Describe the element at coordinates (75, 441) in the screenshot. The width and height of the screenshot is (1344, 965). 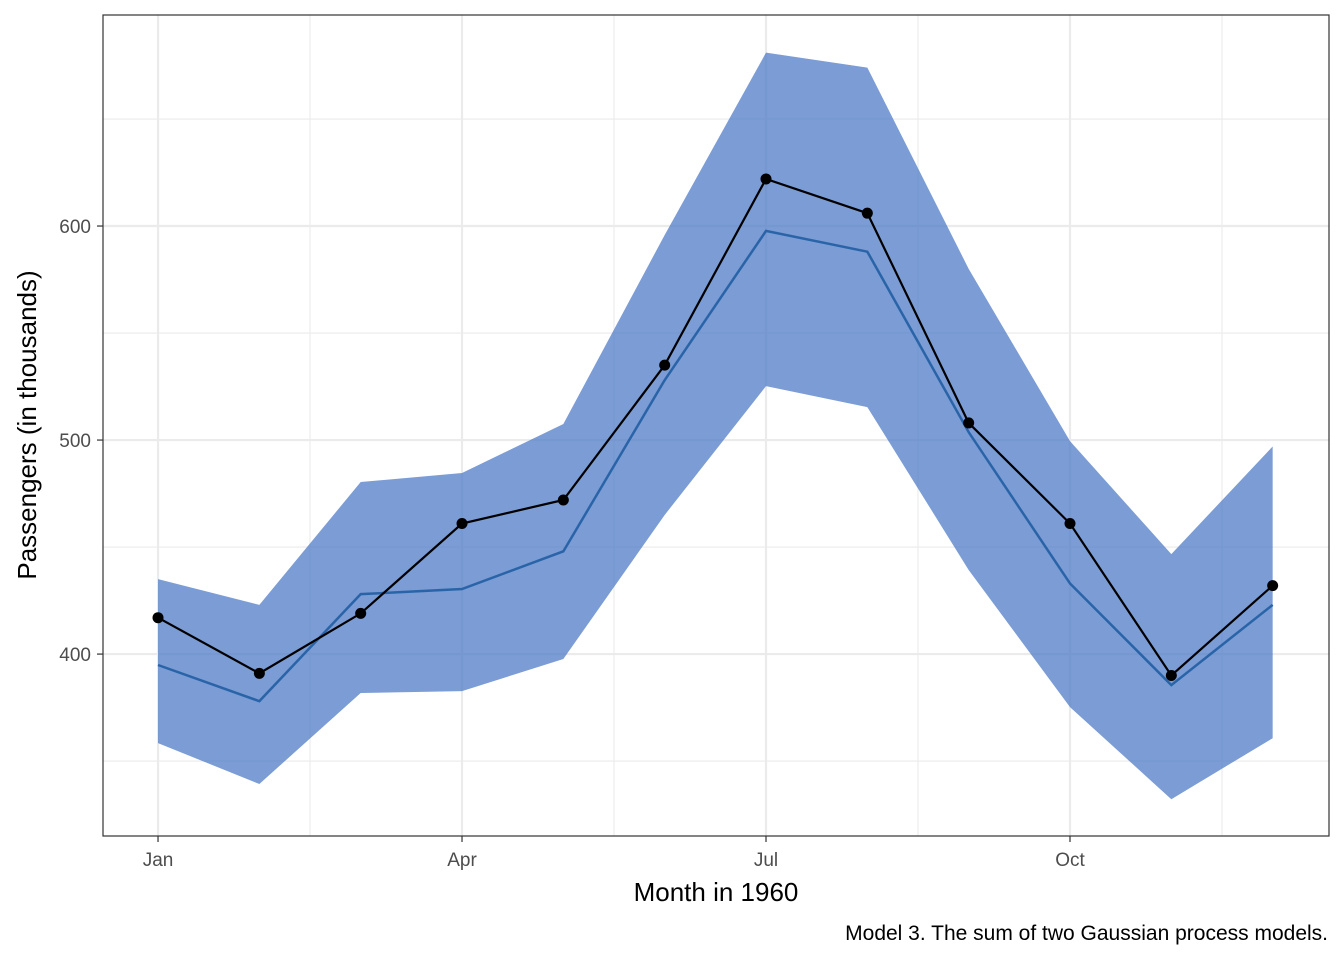
I see `y-tick-label: 500` at that location.